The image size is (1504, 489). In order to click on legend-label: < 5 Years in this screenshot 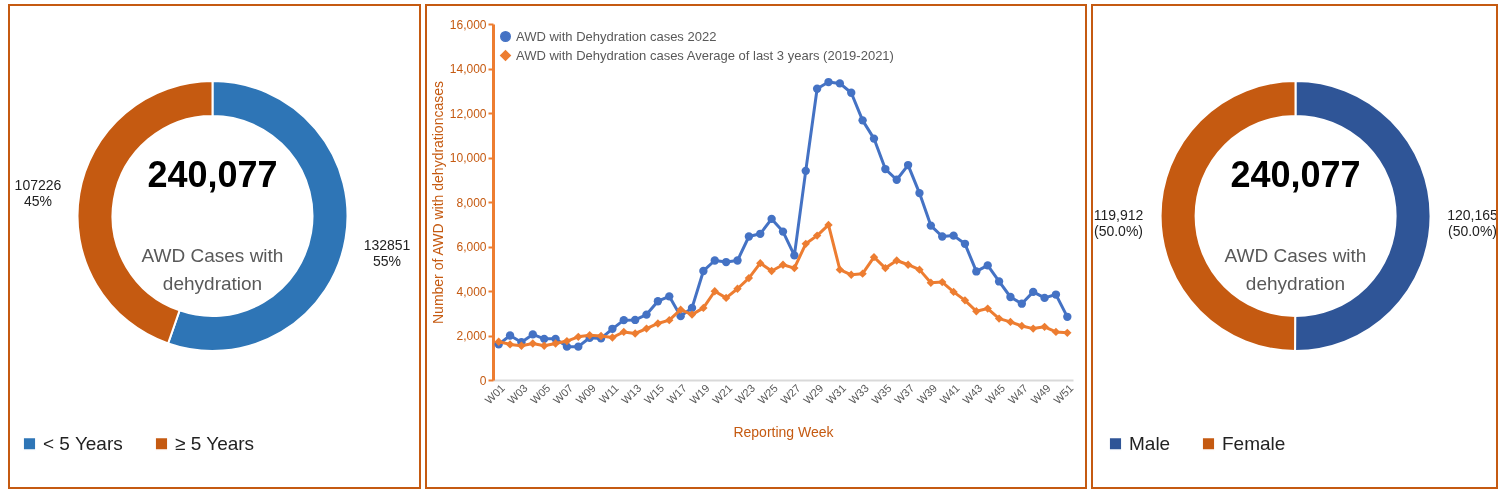, I will do `click(83, 443)`.